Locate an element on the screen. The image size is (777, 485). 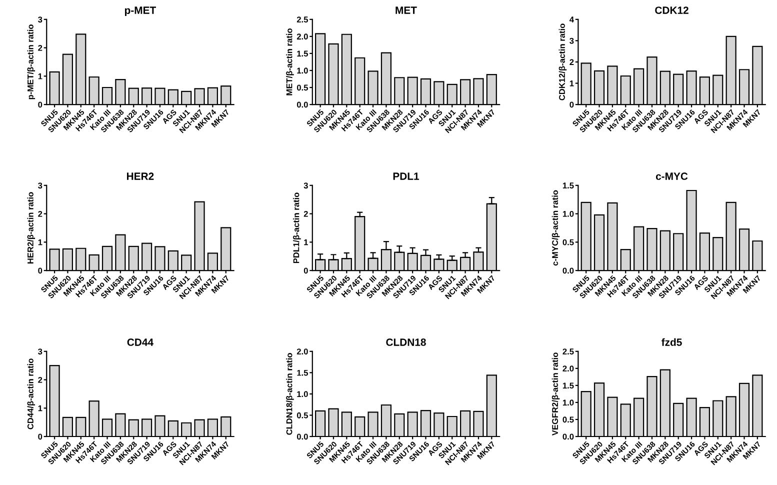
y-axis-title: c-MYC/β-actin ratio is located at coordinates (556, 228).